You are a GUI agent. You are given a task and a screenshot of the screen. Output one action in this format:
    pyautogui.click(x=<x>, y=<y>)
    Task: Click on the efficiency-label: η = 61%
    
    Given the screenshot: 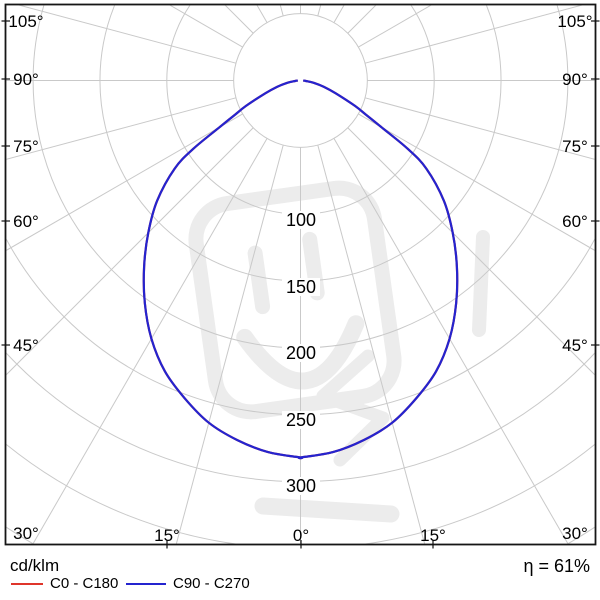 What is the action you would take?
    pyautogui.click(x=556, y=566)
    